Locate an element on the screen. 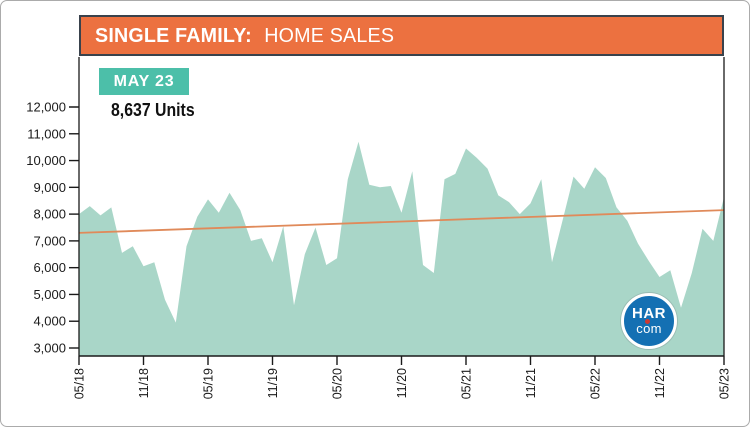 Image resolution: width=750 pixels, height=427 pixels. svg-text: 7,000 is located at coordinates (49, 240).